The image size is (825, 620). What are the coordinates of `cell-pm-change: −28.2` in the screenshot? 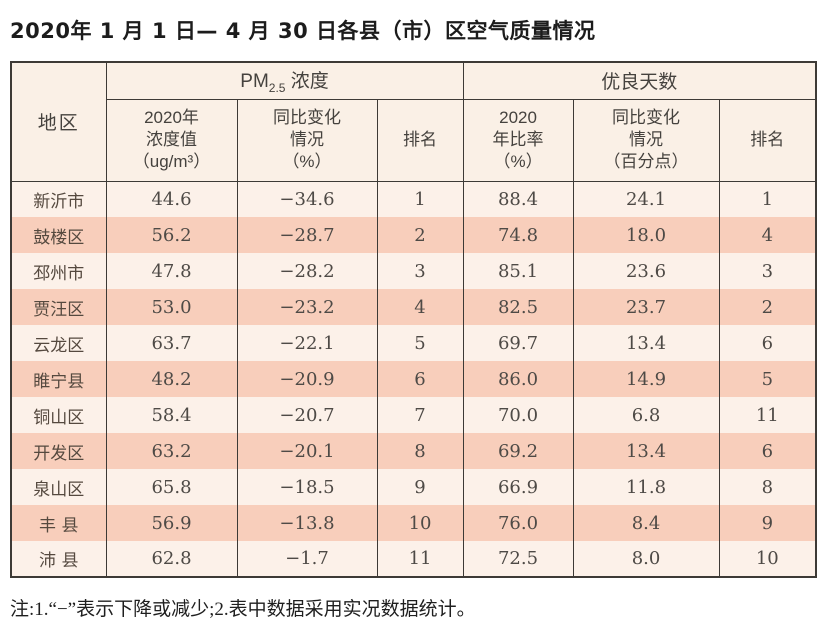 It's located at (306, 271).